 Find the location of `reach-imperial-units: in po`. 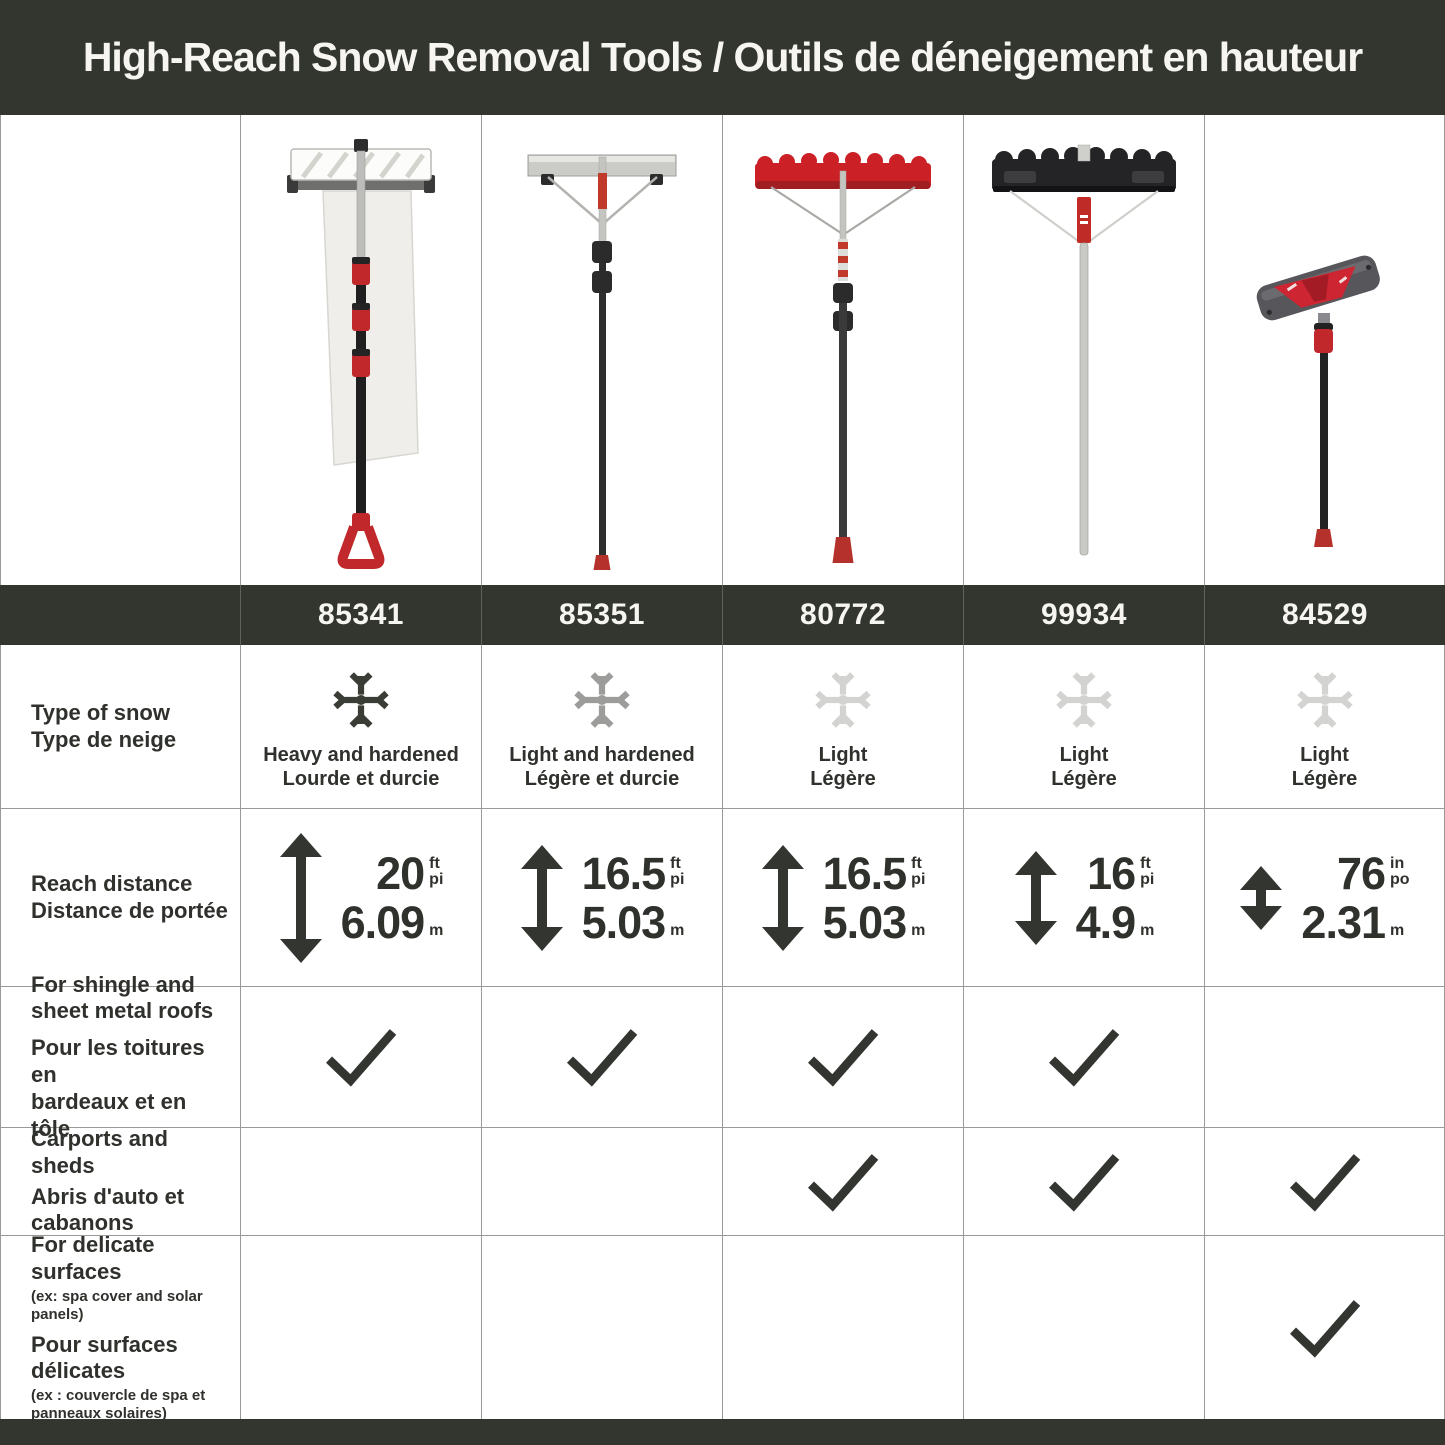

reach-imperial-units: in po is located at coordinates (1400, 871).